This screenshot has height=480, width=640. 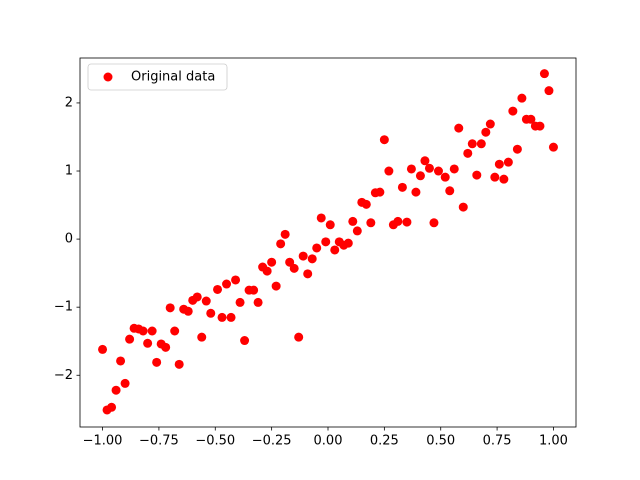 What do you see at coordinates (69, 239) in the screenshot?
I see `y-tick-label: 0` at bounding box center [69, 239].